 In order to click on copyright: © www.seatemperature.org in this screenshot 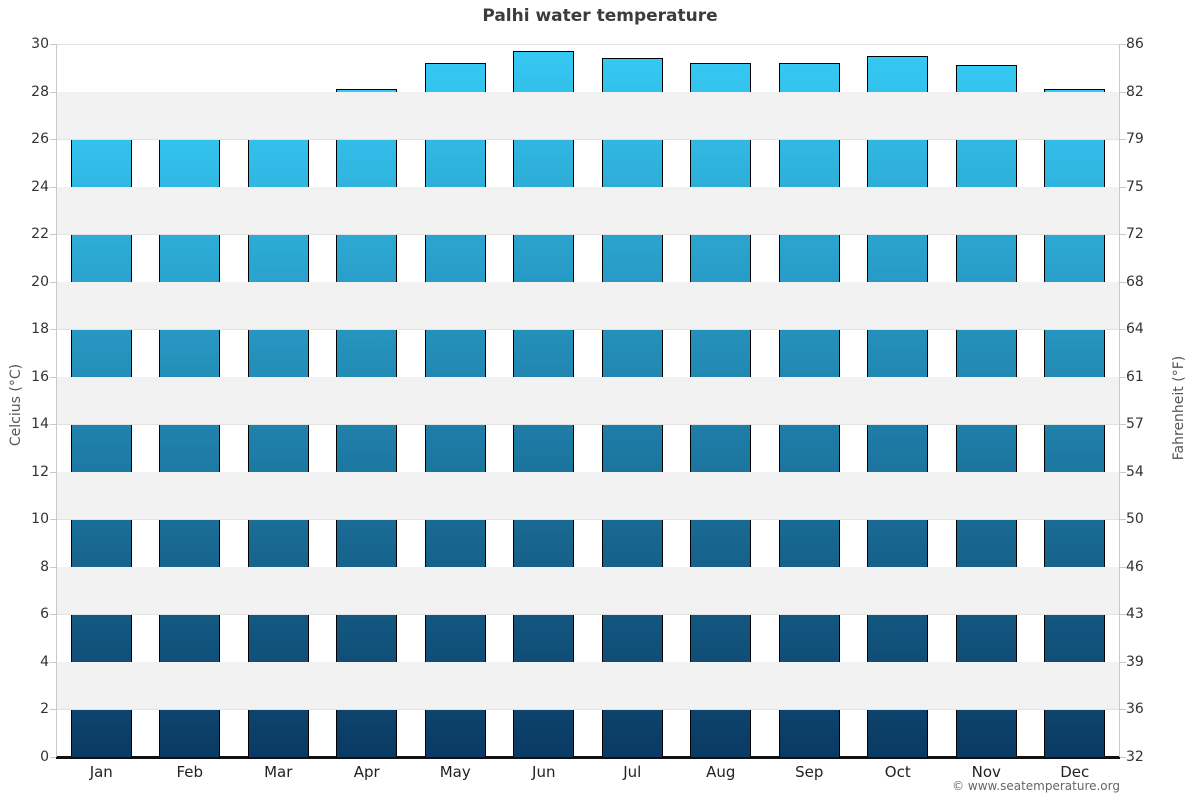, I will do `click(1036, 786)`.